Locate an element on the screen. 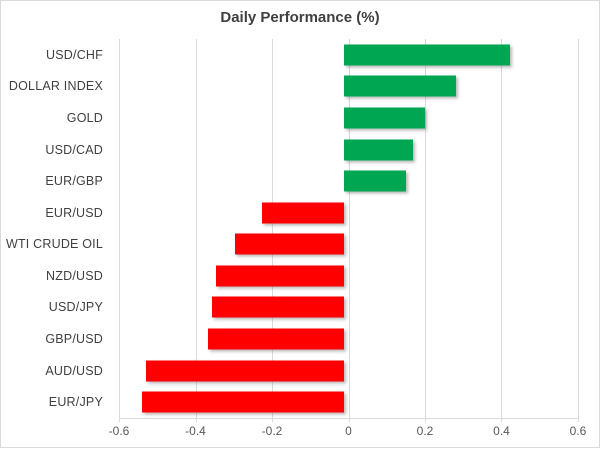  x-axis-tick-label: -0.2 is located at coordinates (272, 431).